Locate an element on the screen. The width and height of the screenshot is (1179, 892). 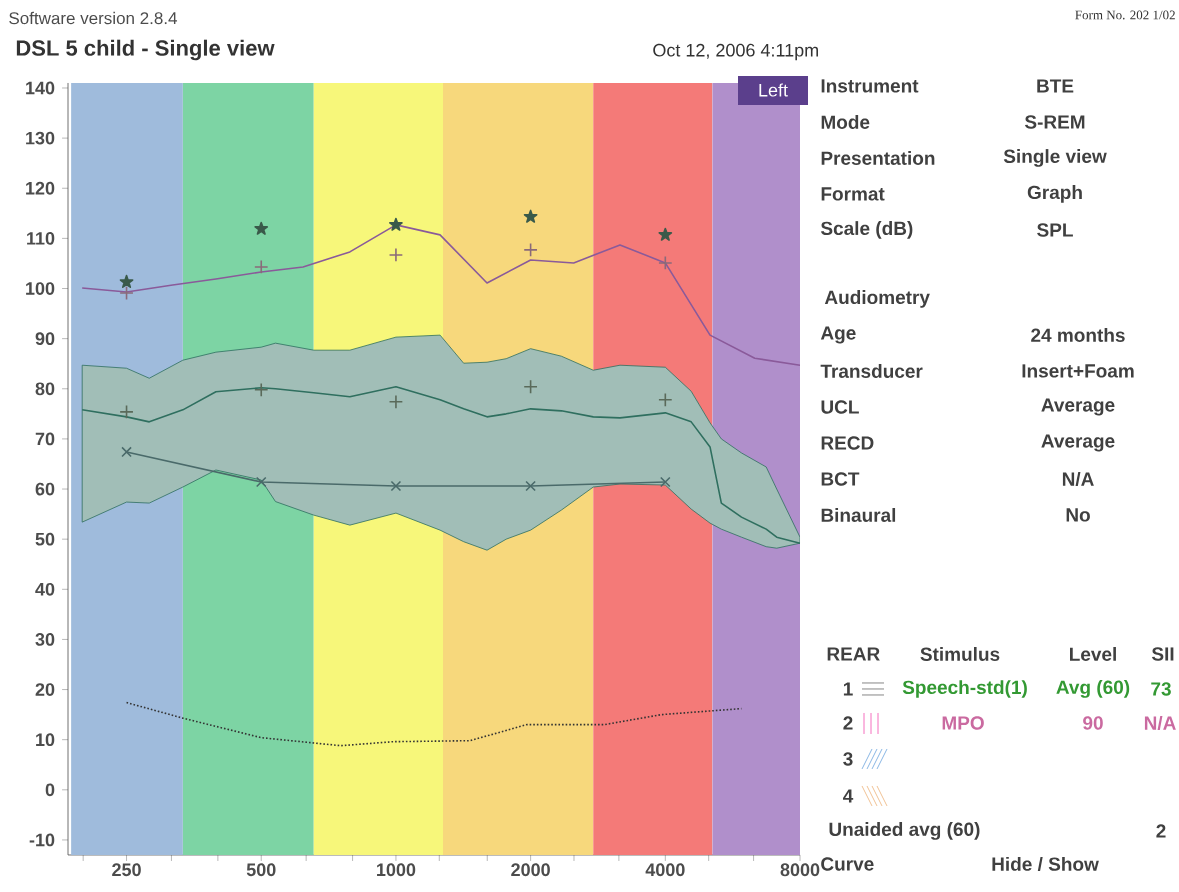
x-tick-label: 4000 is located at coordinates (665, 870).